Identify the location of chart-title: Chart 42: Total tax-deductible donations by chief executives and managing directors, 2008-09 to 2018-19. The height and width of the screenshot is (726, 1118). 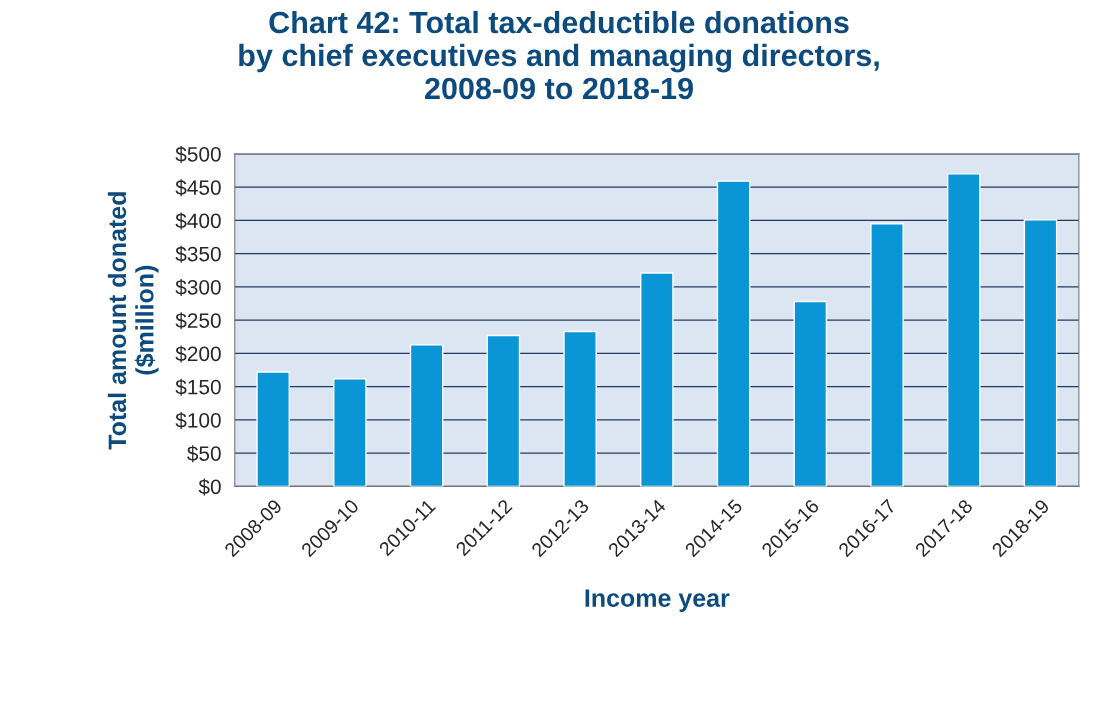
(559, 55).